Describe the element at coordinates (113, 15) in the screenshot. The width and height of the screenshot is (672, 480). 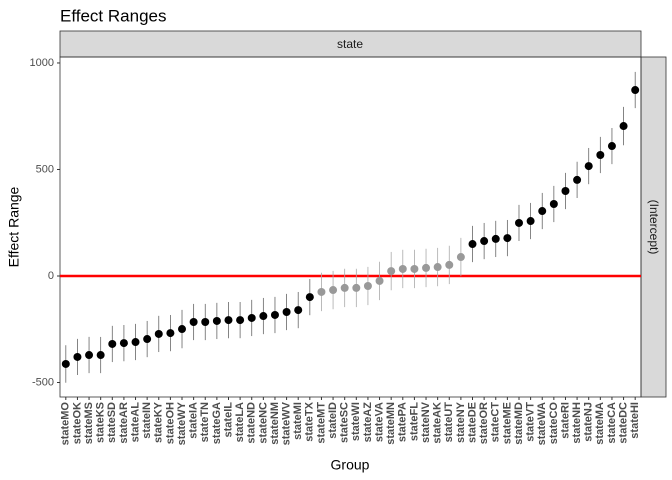
I see `chart-title: Effect Ranges` at that location.